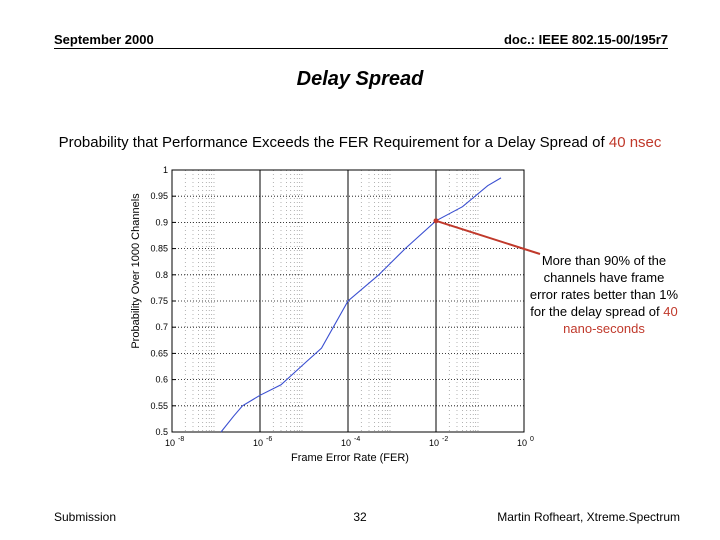 Image resolution: width=720 pixels, height=540 pixels. What do you see at coordinates (161, 222) in the screenshot?
I see `y-tick-label: 0.9` at bounding box center [161, 222].